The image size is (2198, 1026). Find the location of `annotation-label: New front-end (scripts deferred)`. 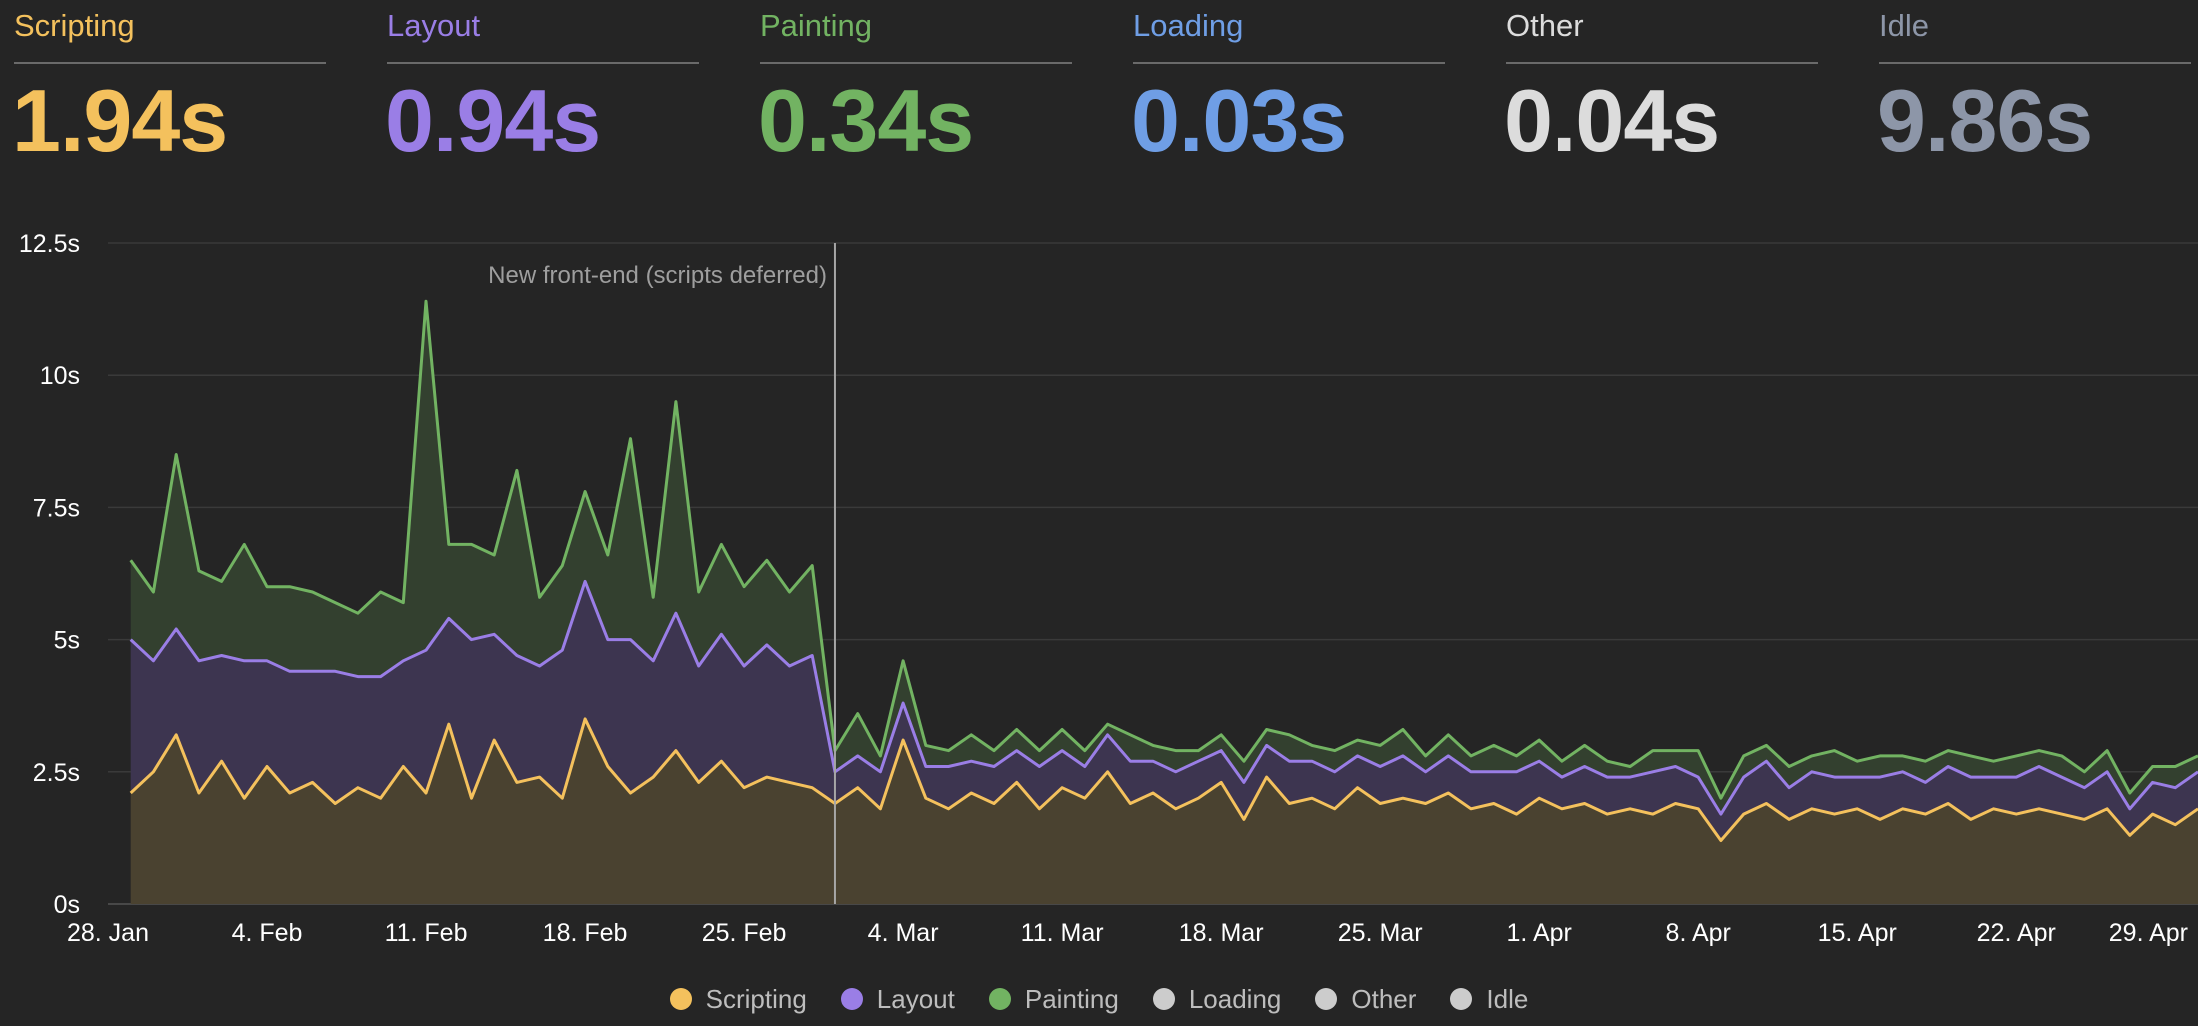

annotation-label: New front-end (scripts deferred) is located at coordinates (657, 275).